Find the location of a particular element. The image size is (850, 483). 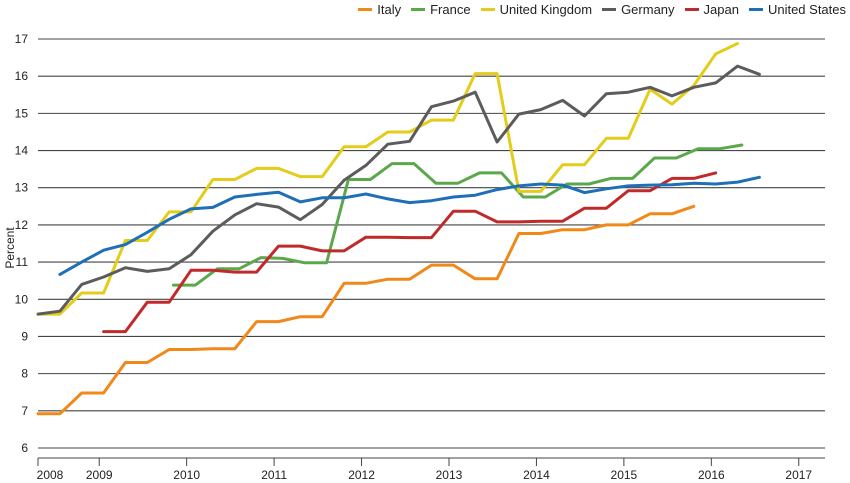

legend-label: Italy is located at coordinates (389, 9).